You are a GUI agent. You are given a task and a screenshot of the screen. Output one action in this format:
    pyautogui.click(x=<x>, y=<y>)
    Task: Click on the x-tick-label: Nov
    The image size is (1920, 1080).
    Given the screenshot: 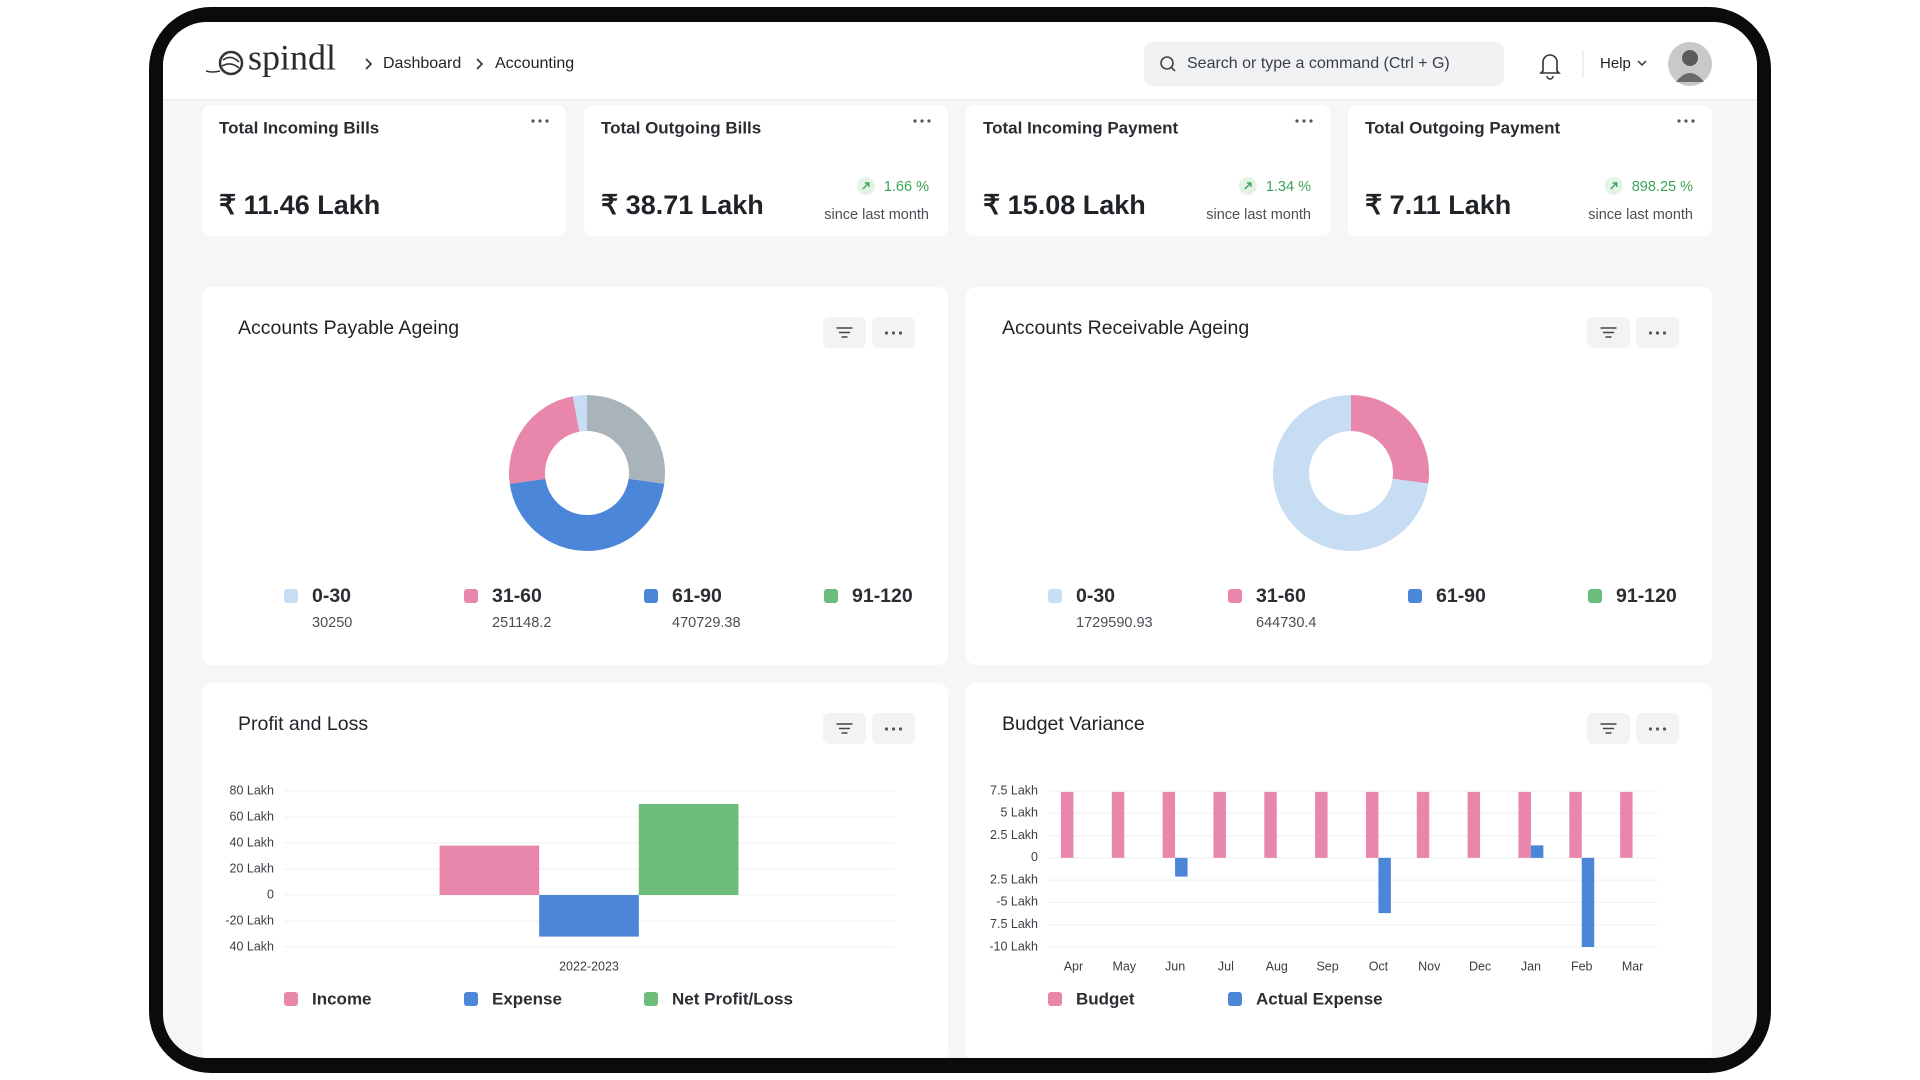 What is the action you would take?
    pyautogui.click(x=1429, y=966)
    